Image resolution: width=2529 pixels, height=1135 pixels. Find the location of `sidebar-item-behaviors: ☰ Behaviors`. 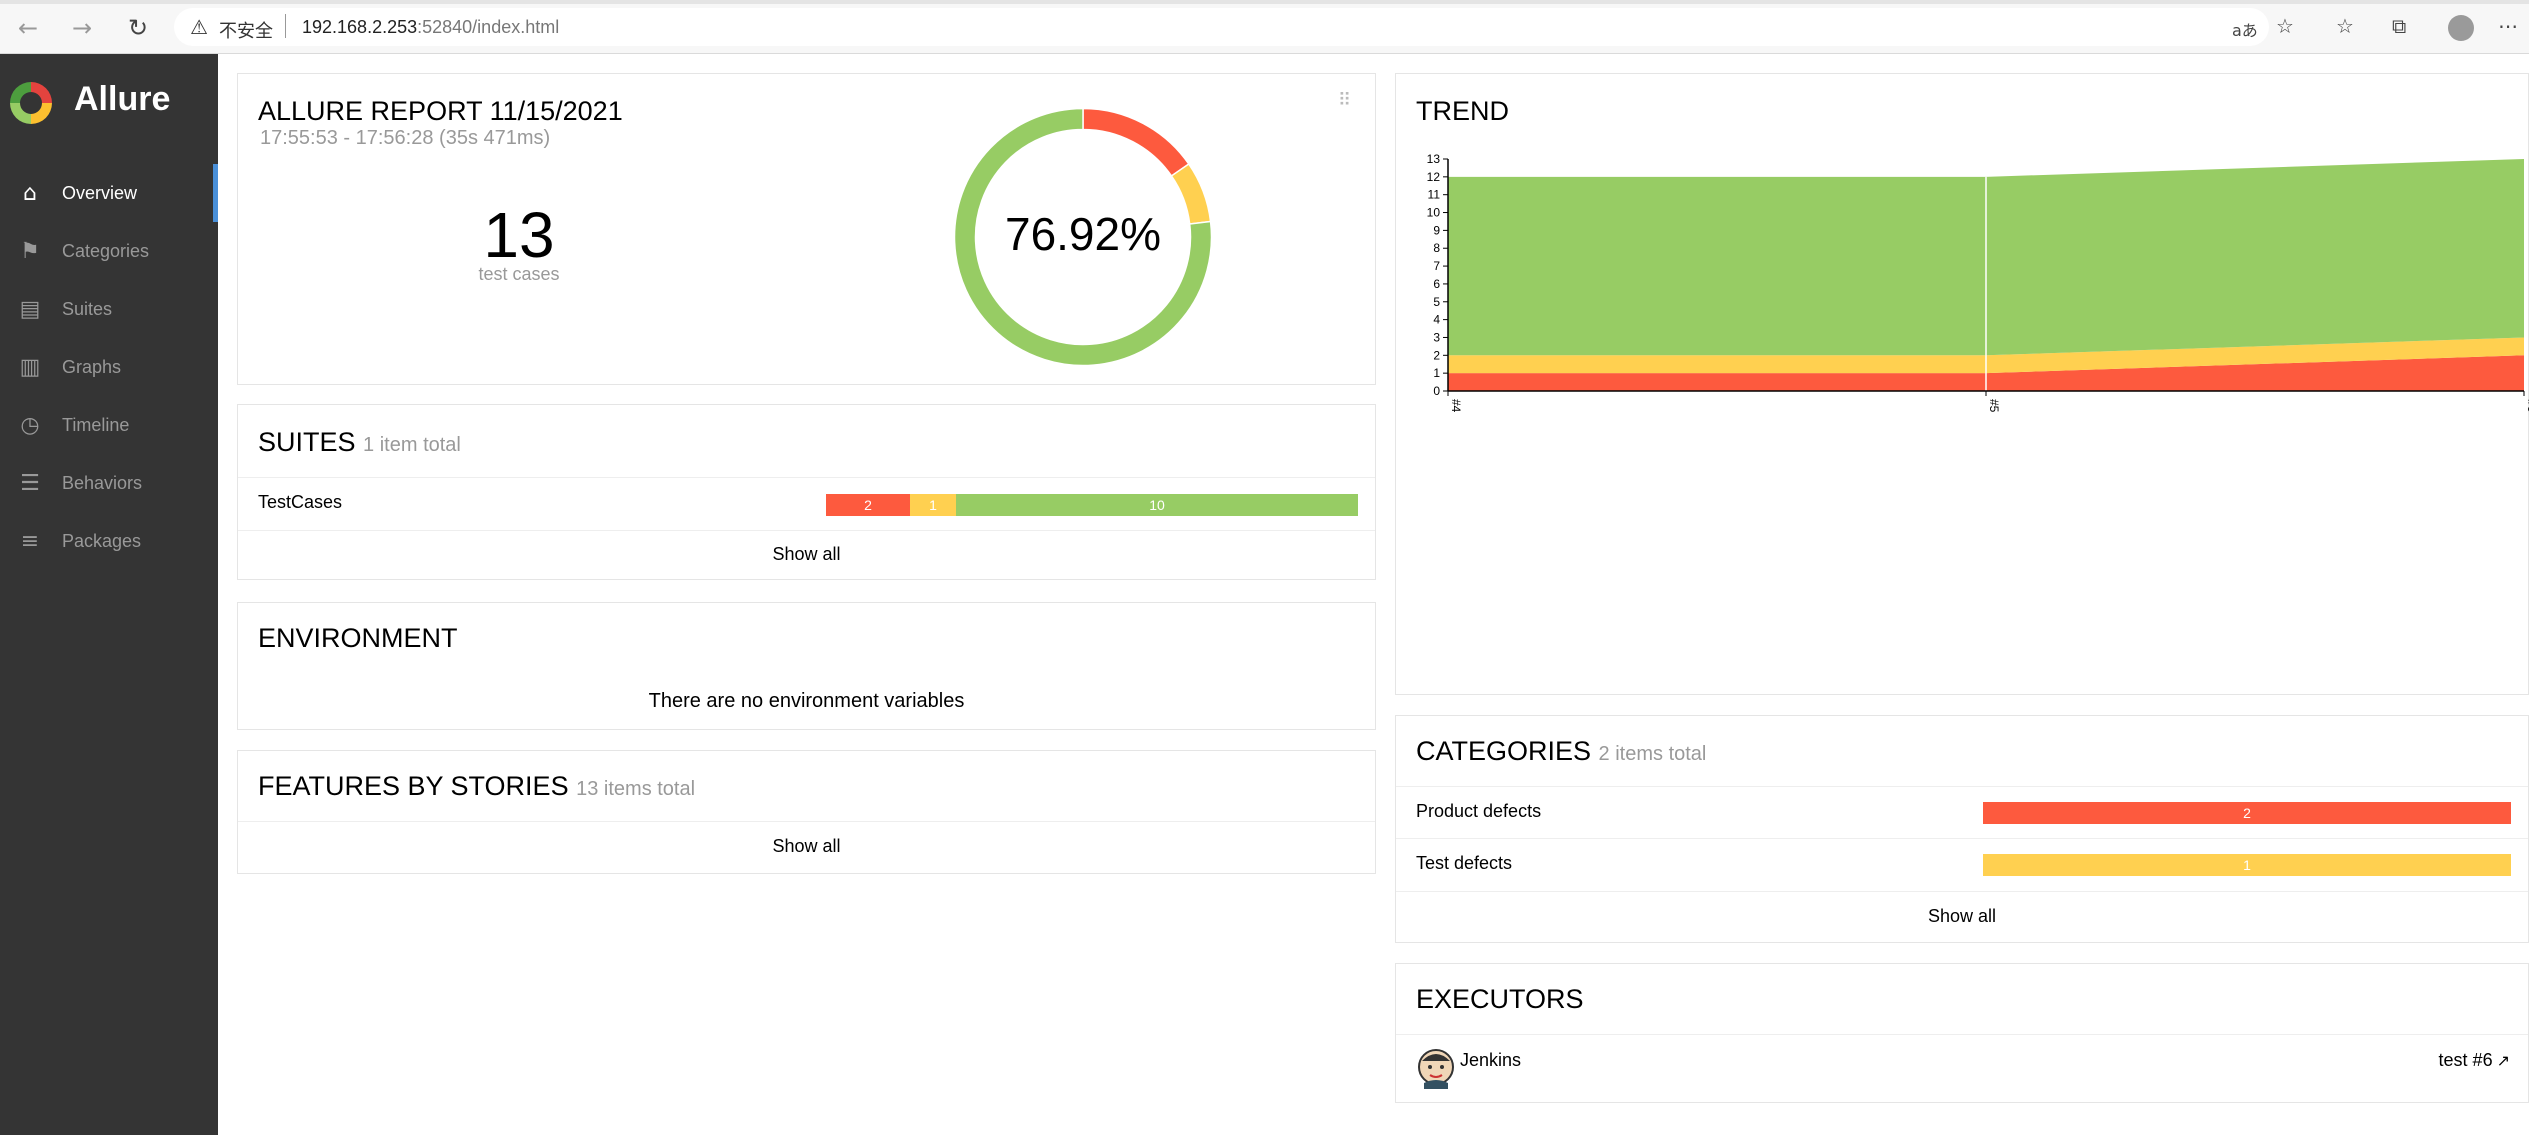

sidebar-item-behaviors: ☰ Behaviors is located at coordinates (109, 483).